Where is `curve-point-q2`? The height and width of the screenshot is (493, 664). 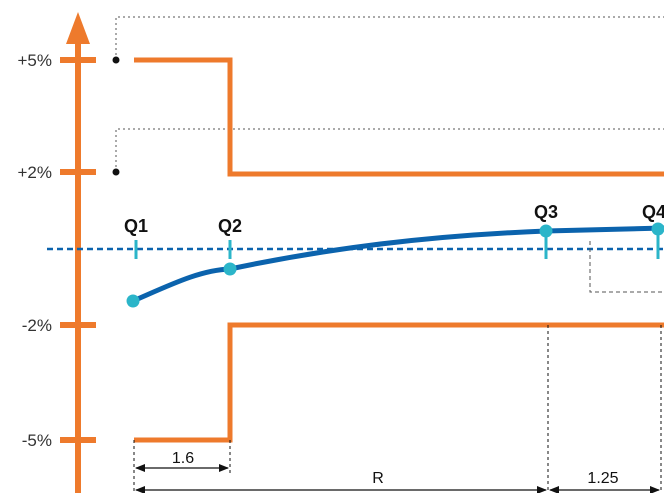
curve-point-q2 is located at coordinates (230, 269).